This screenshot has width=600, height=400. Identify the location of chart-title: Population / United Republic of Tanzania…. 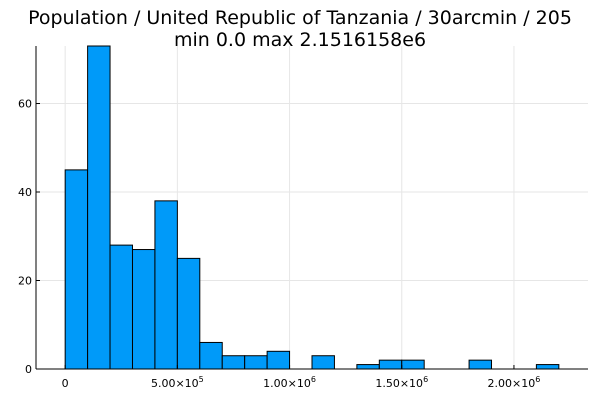
(300, 18).